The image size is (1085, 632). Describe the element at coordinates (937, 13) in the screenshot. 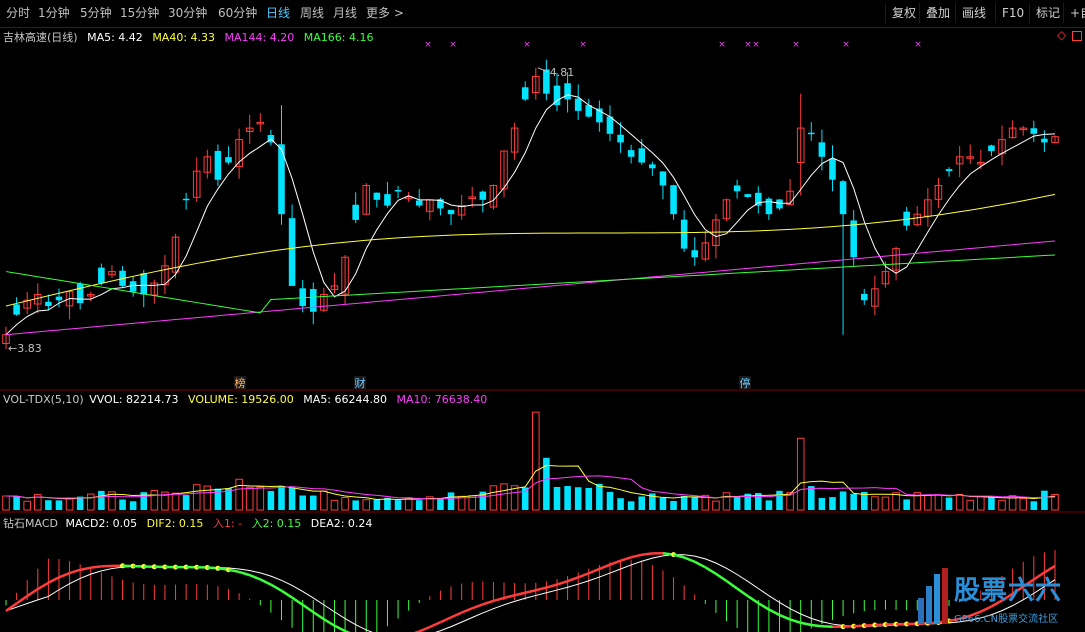

I see `toolbar-button-1: 叠加` at that location.